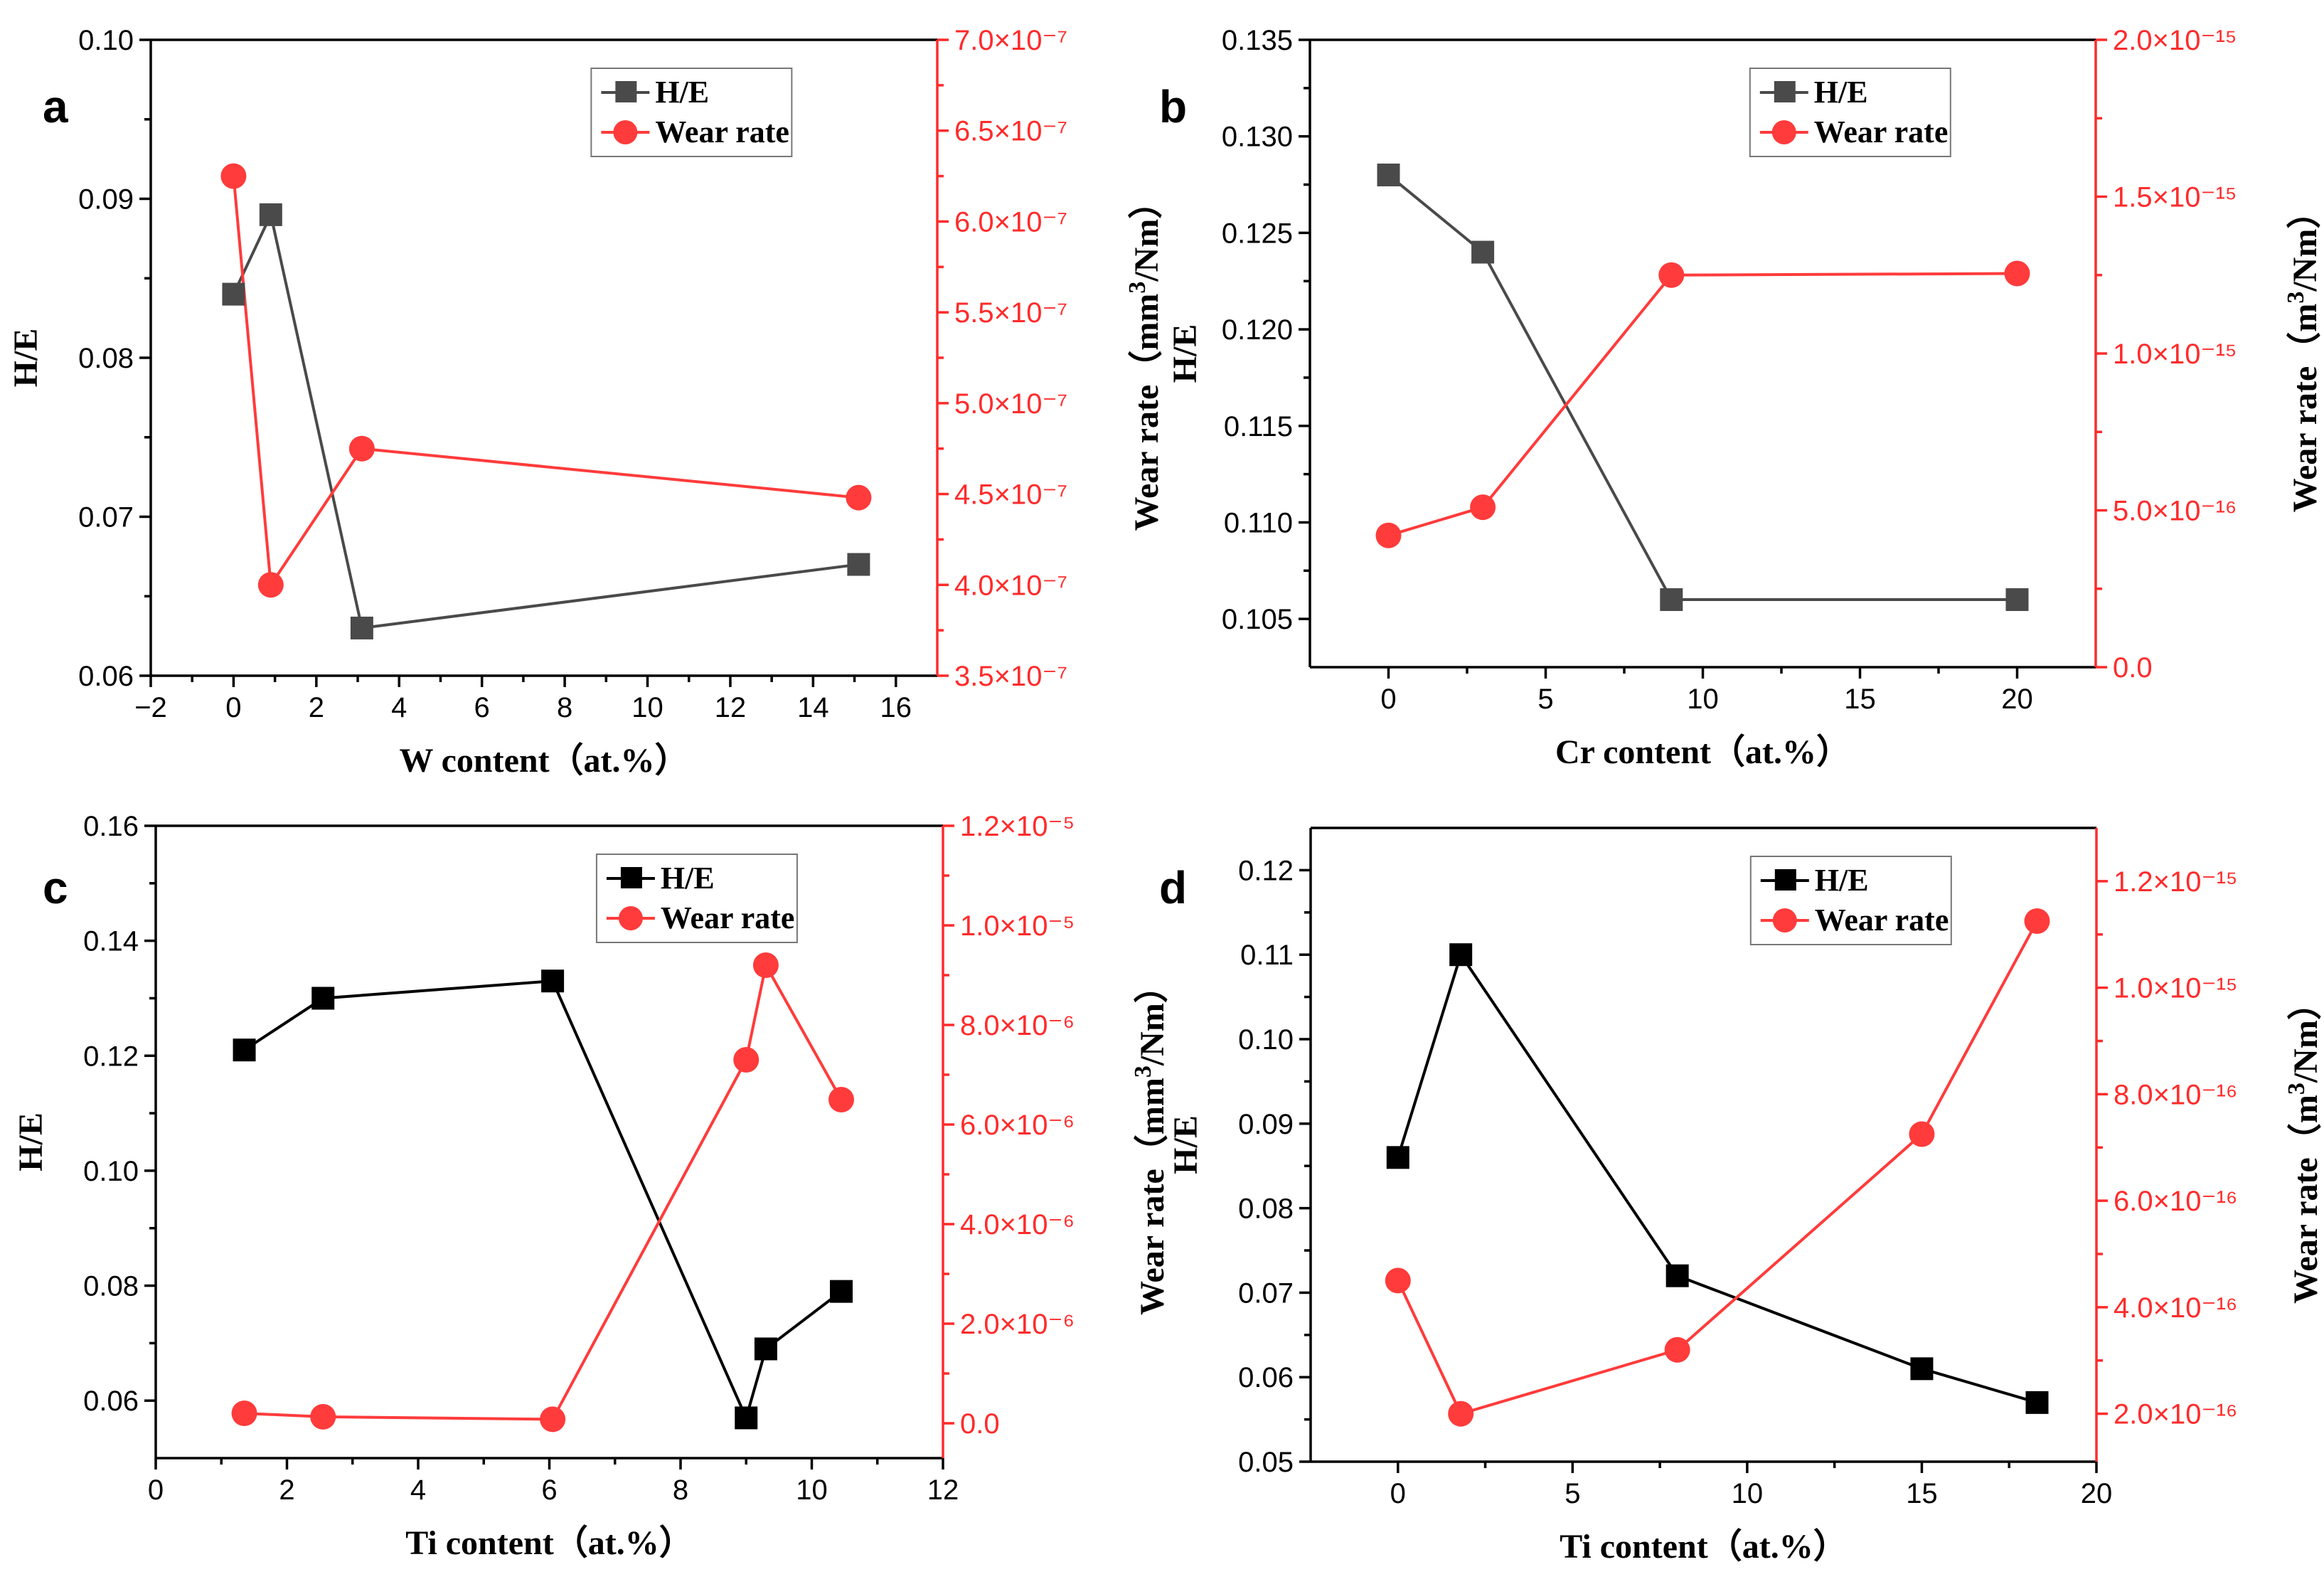 The width and height of the screenshot is (2324, 1589). Describe the element at coordinates (549, 1543) in the screenshot. I see `x-axis-title: Ti content（at.%）` at that location.